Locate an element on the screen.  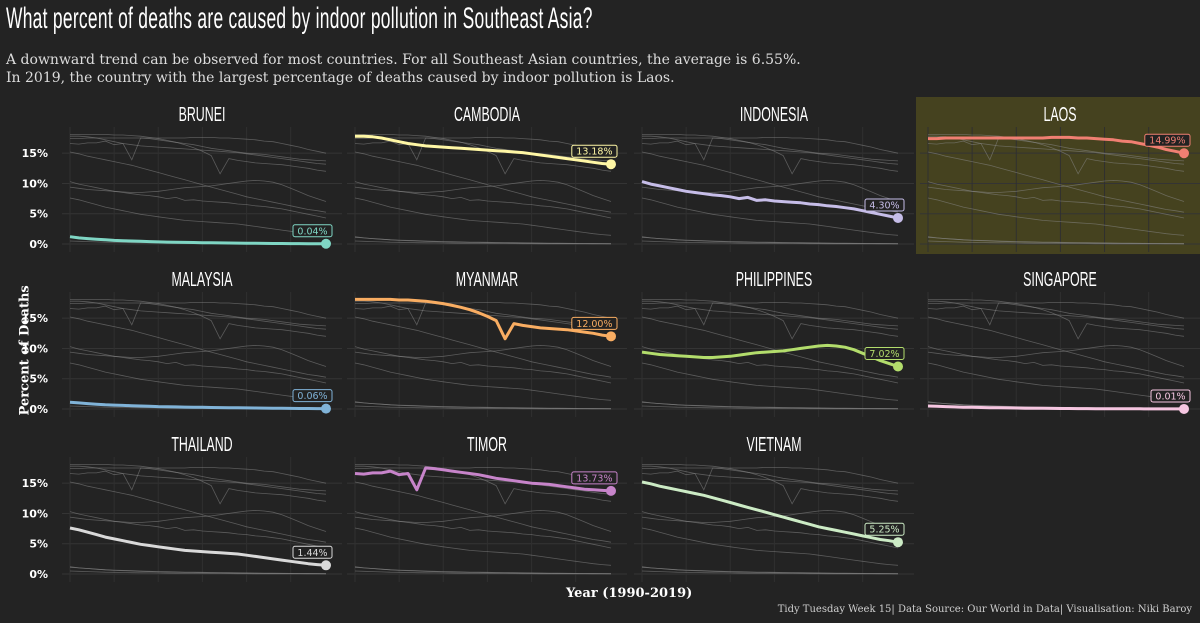
series-line-vietnam is located at coordinates (770, 512).